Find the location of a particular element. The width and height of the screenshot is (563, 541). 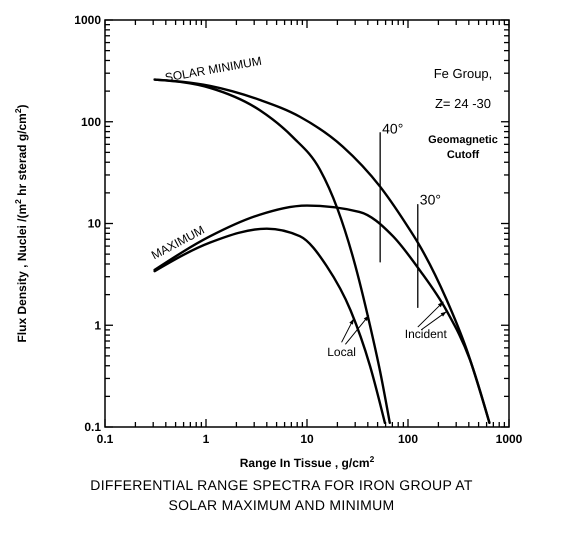

annotation: Local is located at coordinates (341, 351).